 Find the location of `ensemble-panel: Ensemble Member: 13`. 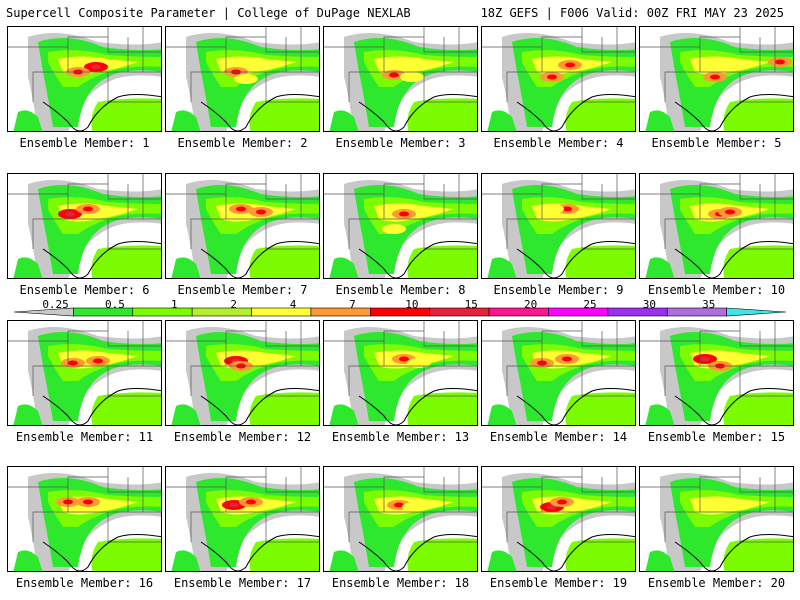

ensemble-panel: Ensemble Member: 13 is located at coordinates (400, 382).